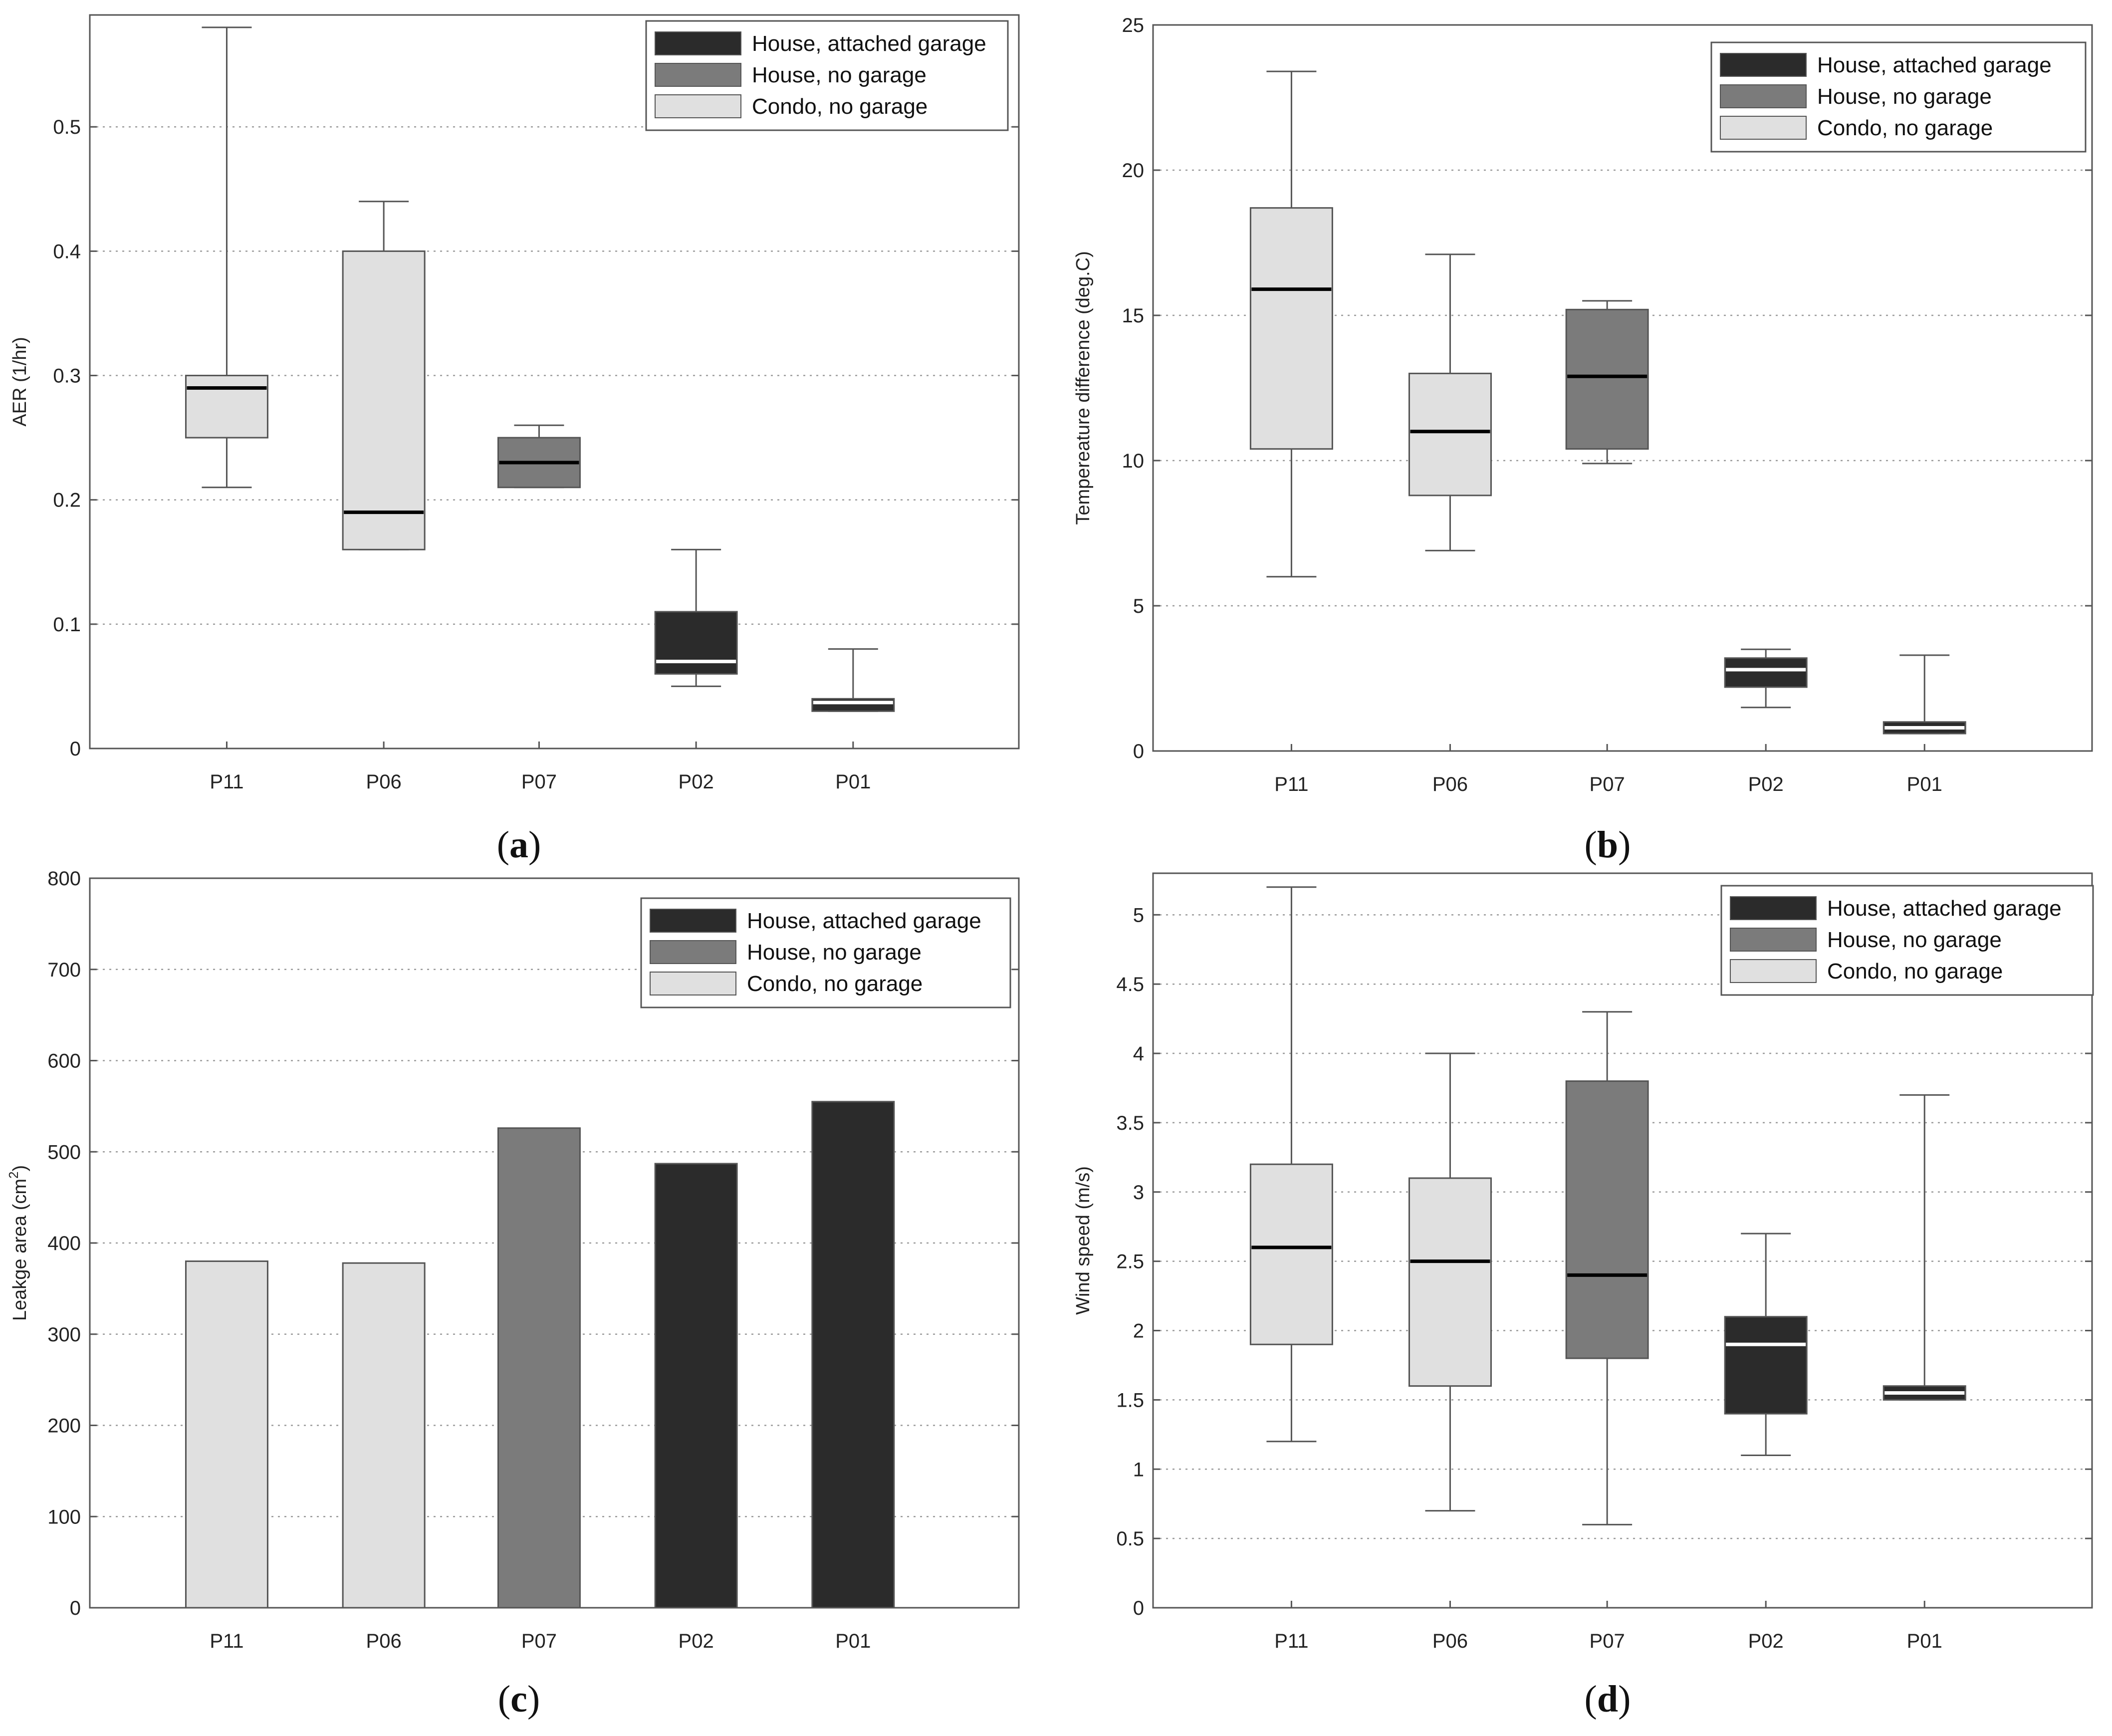 The image size is (2112, 1736). Describe the element at coordinates (1134, 25) in the screenshot. I see `y-tick-label: 25` at that location.